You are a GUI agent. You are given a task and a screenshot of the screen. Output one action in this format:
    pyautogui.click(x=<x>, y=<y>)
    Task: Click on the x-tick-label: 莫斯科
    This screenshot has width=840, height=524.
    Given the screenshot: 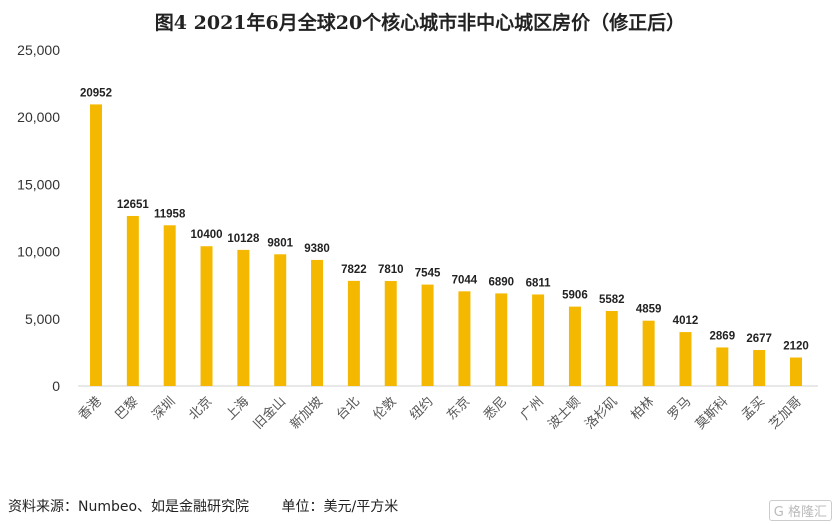 What is the action you would take?
    pyautogui.click(x=712, y=413)
    